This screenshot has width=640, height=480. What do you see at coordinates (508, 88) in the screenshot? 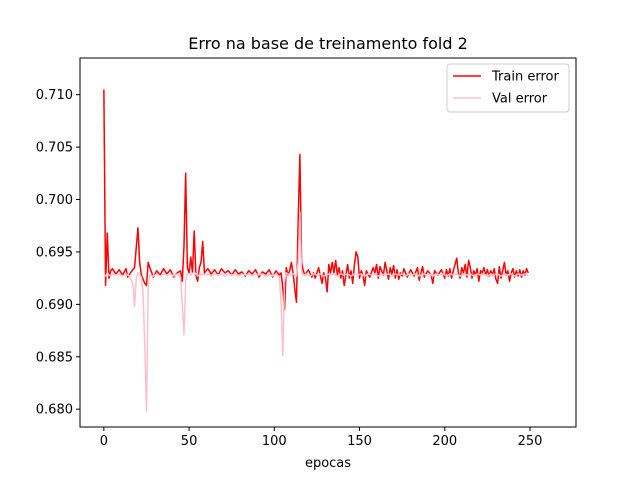
I see `legend: Train error Val error` at bounding box center [508, 88].